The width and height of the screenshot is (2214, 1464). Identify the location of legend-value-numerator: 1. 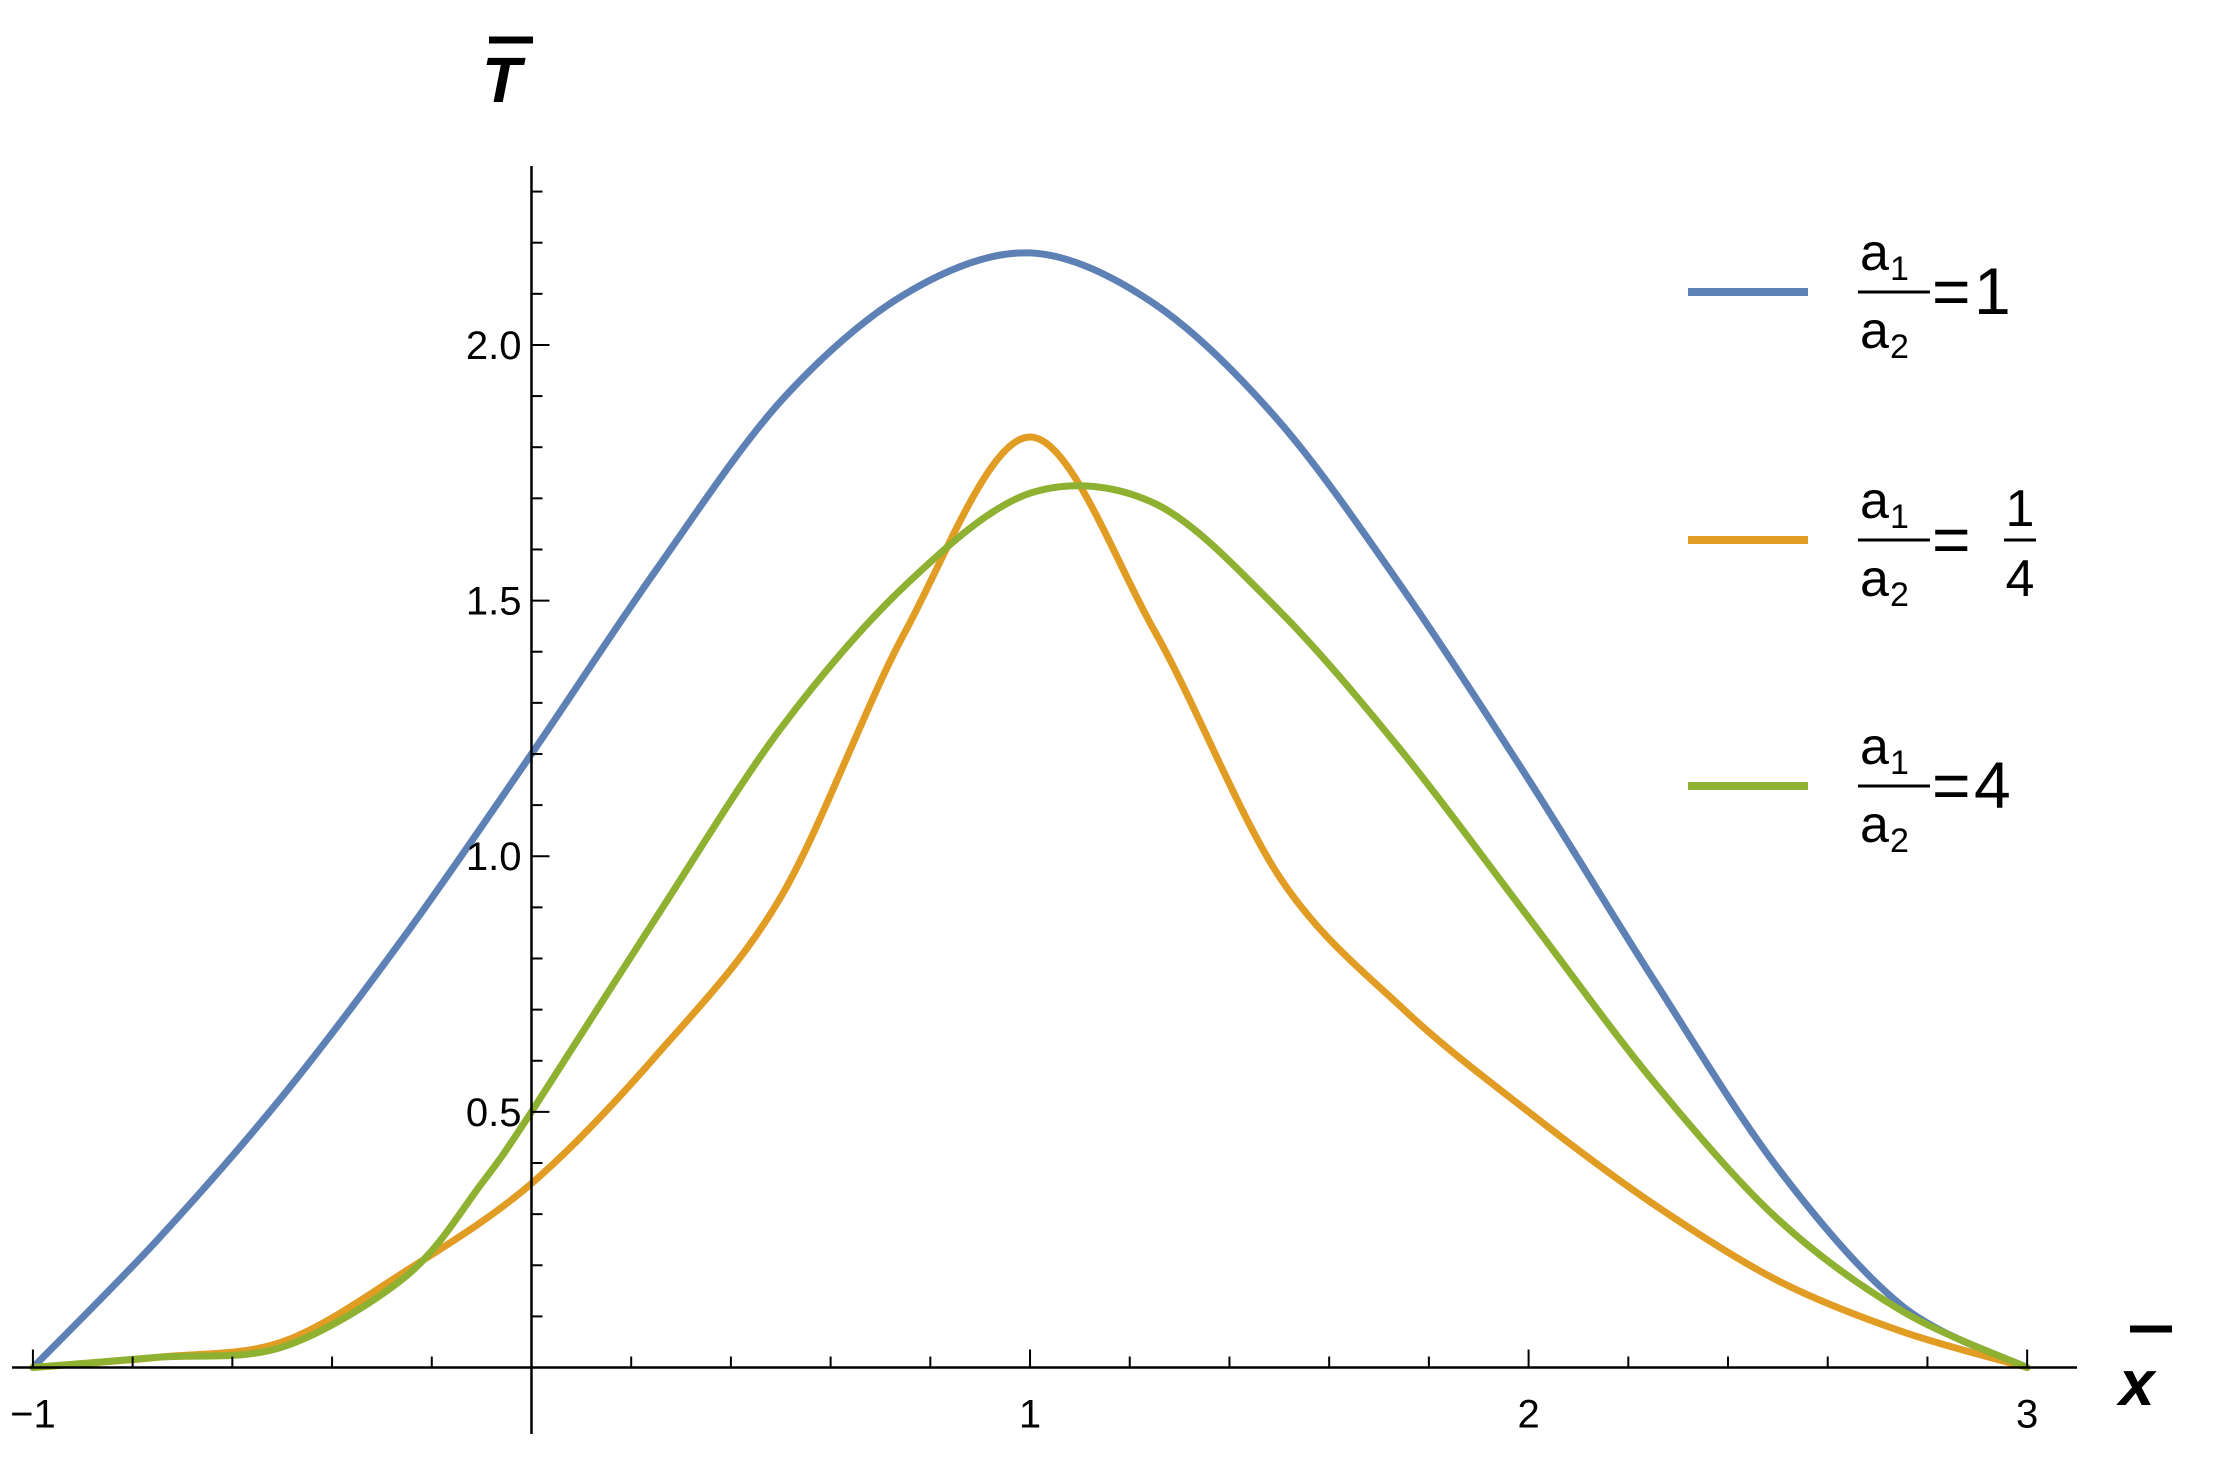
(2020, 509).